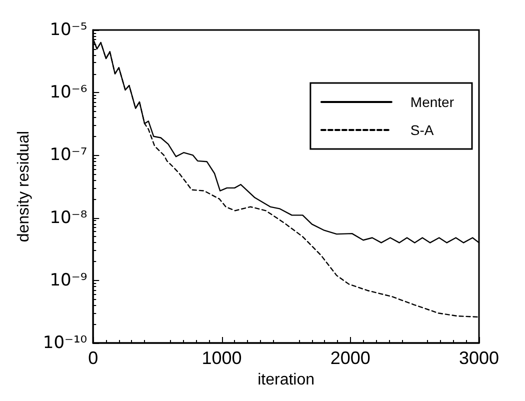 This screenshot has height=401, width=525. What do you see at coordinates (69, 280) in the screenshot?
I see `y-tick-label: 10⁻⁹` at bounding box center [69, 280].